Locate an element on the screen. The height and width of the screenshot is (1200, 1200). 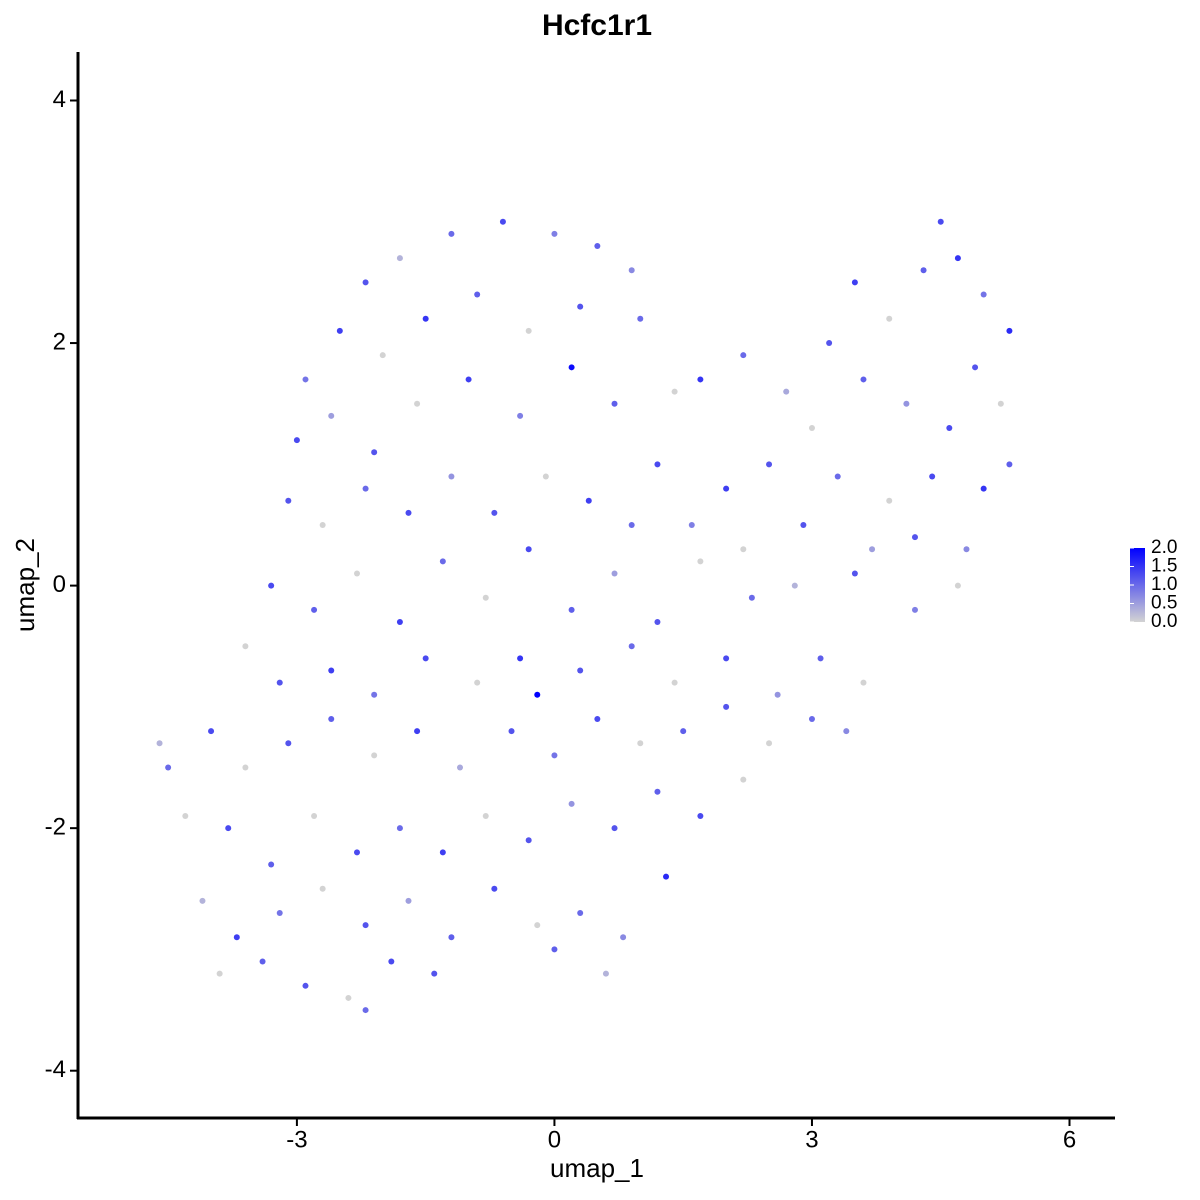
colorbar-tick-label: 1.0 is located at coordinates (1164, 584).